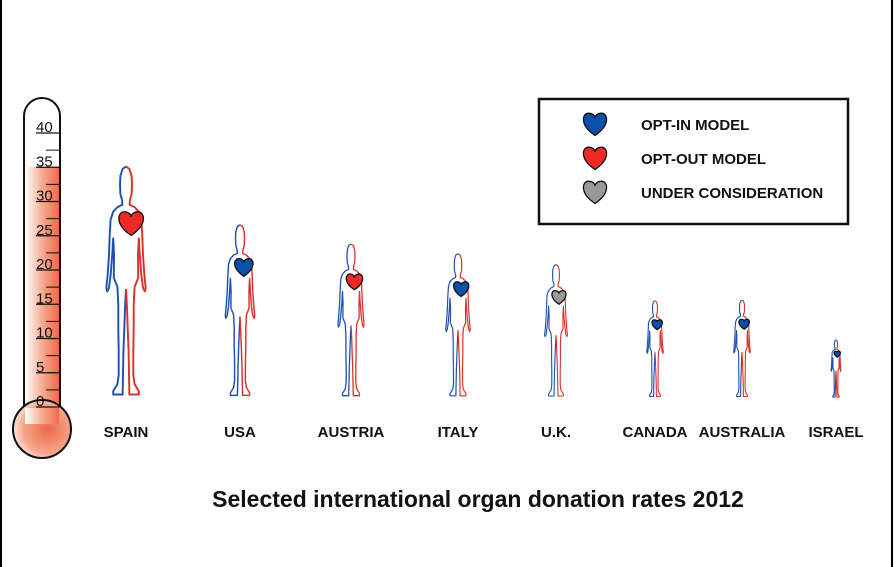 This screenshot has height=567, width=895. I want to click on legend-label: OPT-OUT MODEL, so click(703, 159).